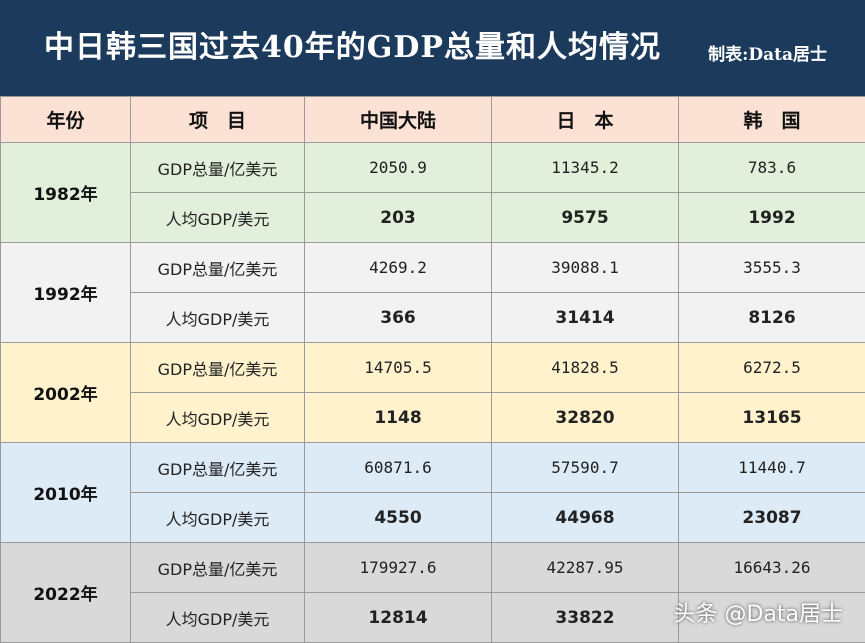 This screenshot has height=643, width=865. What do you see at coordinates (352, 44) in the screenshot?
I see `page-title: 中日韩三国过去40年的GDP总量和人均情况` at bounding box center [352, 44].